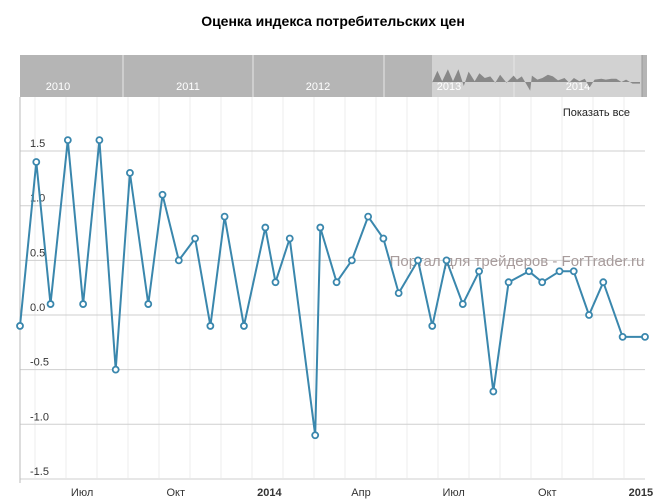  What do you see at coordinates (596, 113) in the screenshot?
I see `show-all-button: Показать все` at bounding box center [596, 113].